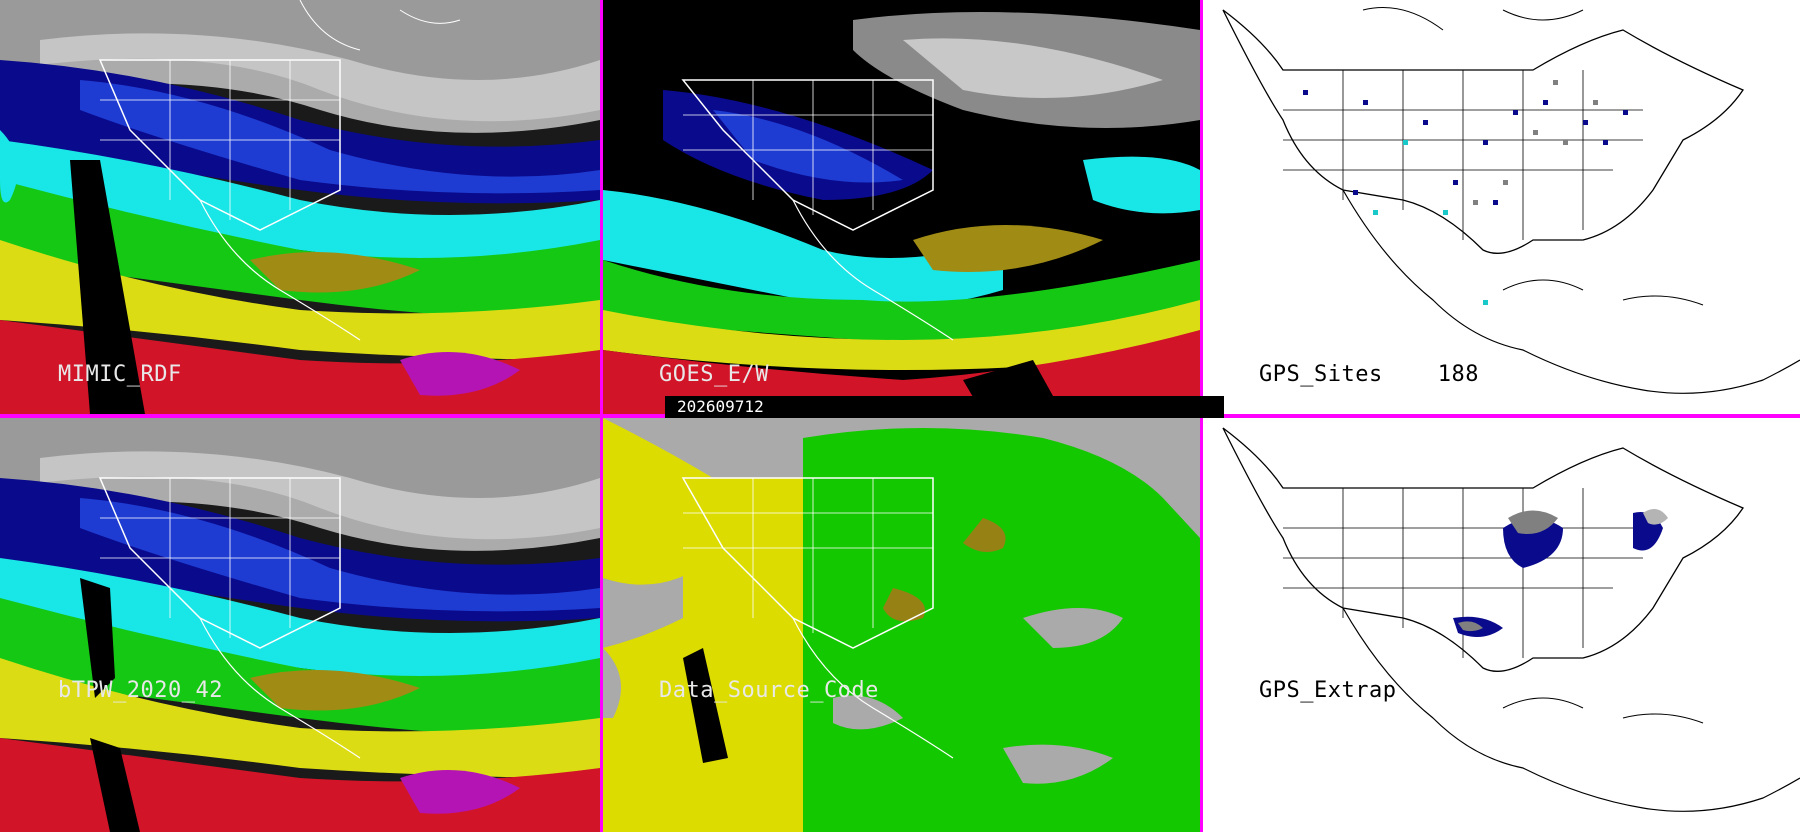 Image resolution: width=1800 pixels, height=832 pixels. I want to click on panel-label: bTPW_2020_42, so click(140, 690).